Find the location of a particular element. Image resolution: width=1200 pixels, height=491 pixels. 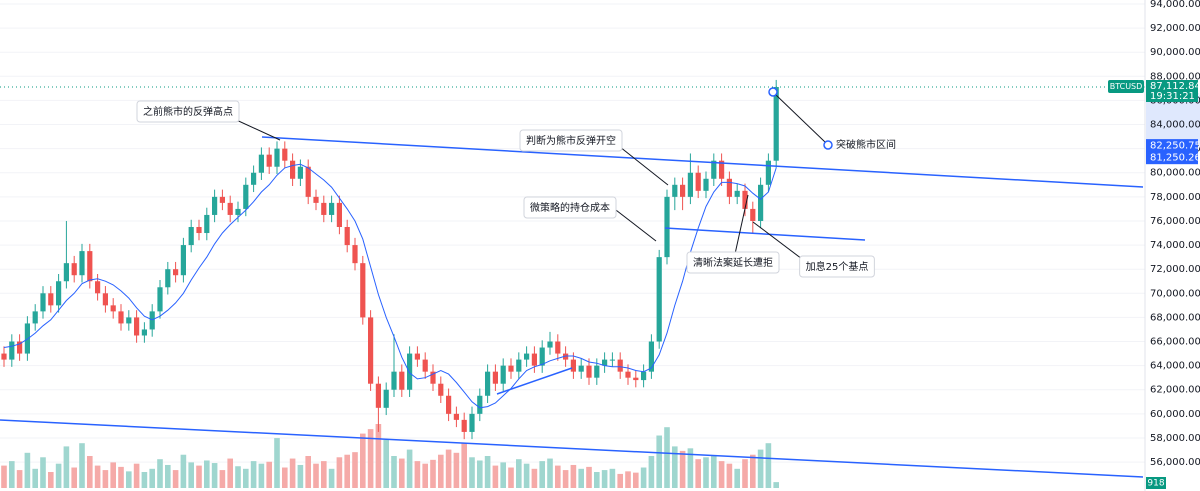

trend-line is located at coordinates (534, 381).